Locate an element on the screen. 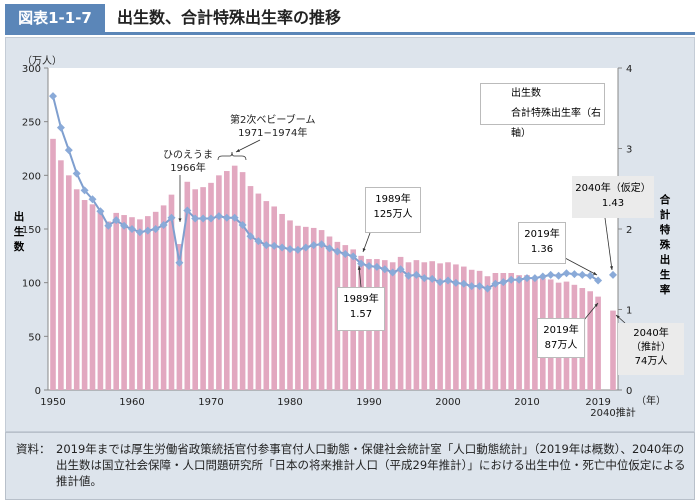 Image resolution: width=700 pixels, height=503 pixels. rate-point-1969 is located at coordinates (203, 218).